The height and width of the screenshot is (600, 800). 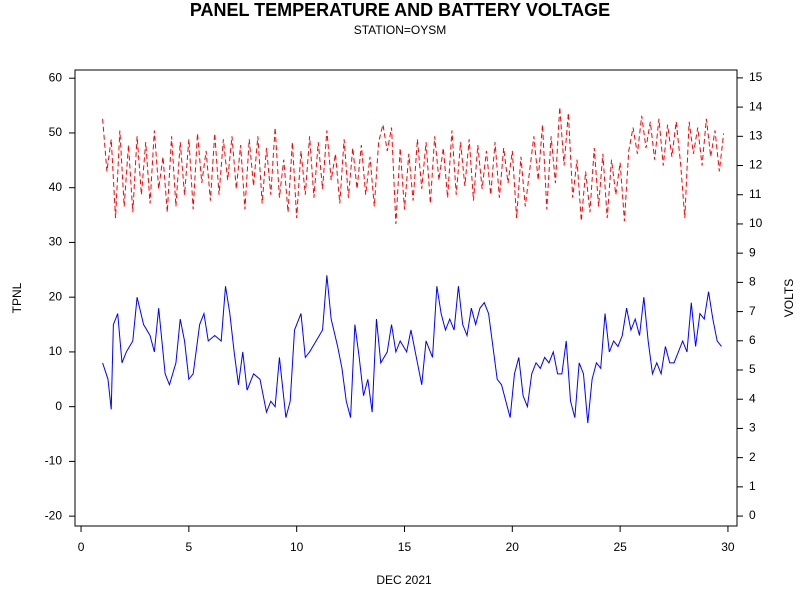 What do you see at coordinates (81, 547) in the screenshot?
I see `x-tick-label: 0` at bounding box center [81, 547].